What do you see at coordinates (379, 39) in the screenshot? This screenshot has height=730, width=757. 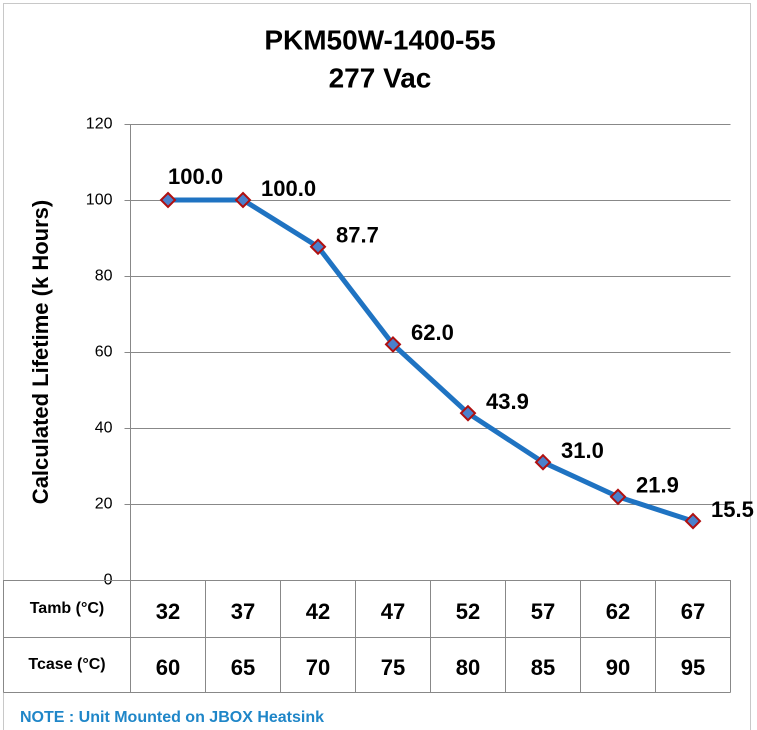 I see `chart-title: PKM50W-1400-55` at bounding box center [379, 39].